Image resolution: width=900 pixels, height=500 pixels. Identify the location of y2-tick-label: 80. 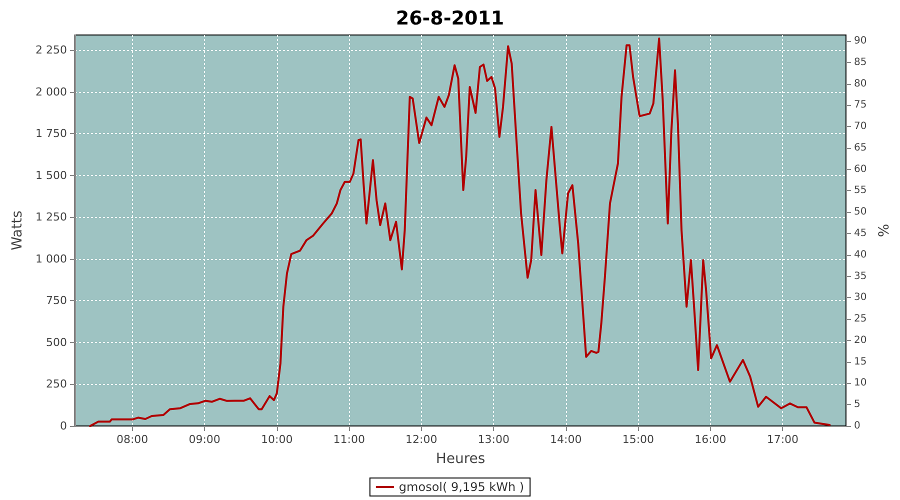
(860, 84).